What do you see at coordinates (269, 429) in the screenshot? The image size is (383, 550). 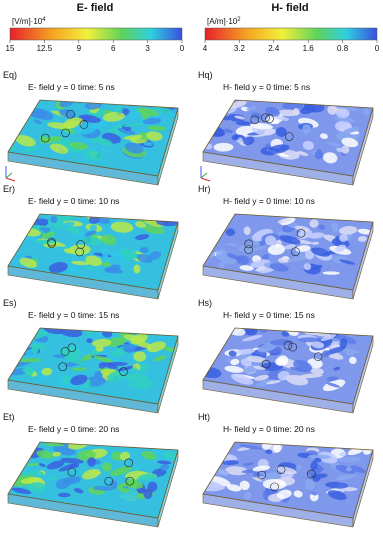 I see `panel-title: H- field y = 0 time: 20 ns` at bounding box center [269, 429].